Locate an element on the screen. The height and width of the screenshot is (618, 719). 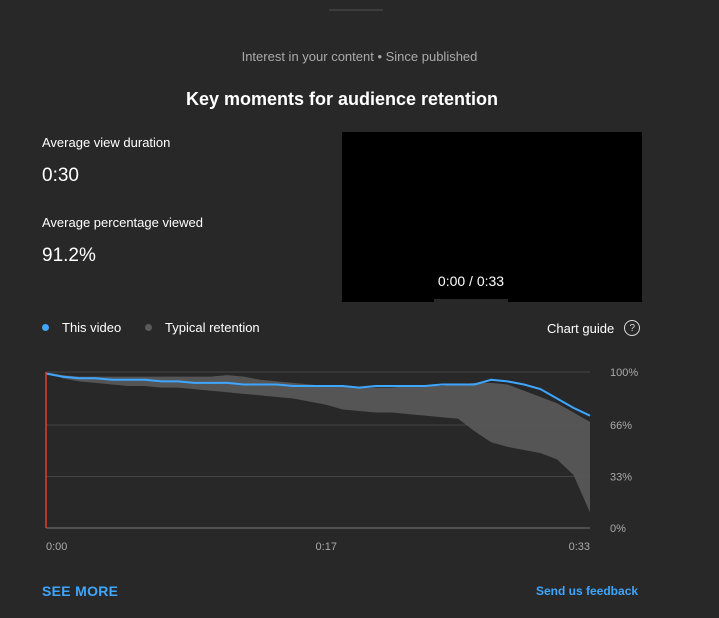
chart-guide-button: Chart guide ? is located at coordinates (594, 328).